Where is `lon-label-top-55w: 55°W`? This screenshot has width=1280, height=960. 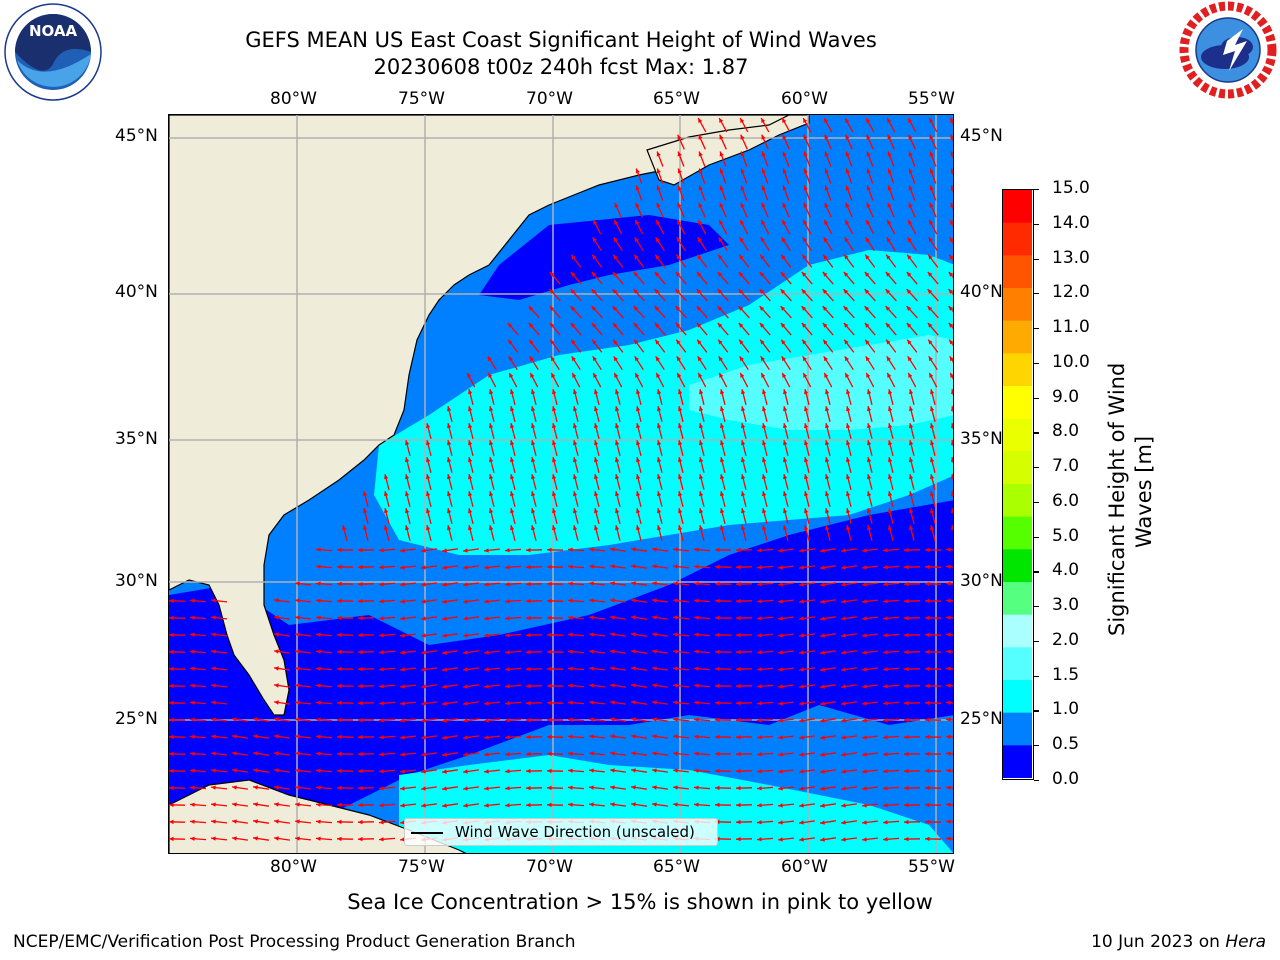
lon-label-top-55w: 55°W is located at coordinates (931, 99).